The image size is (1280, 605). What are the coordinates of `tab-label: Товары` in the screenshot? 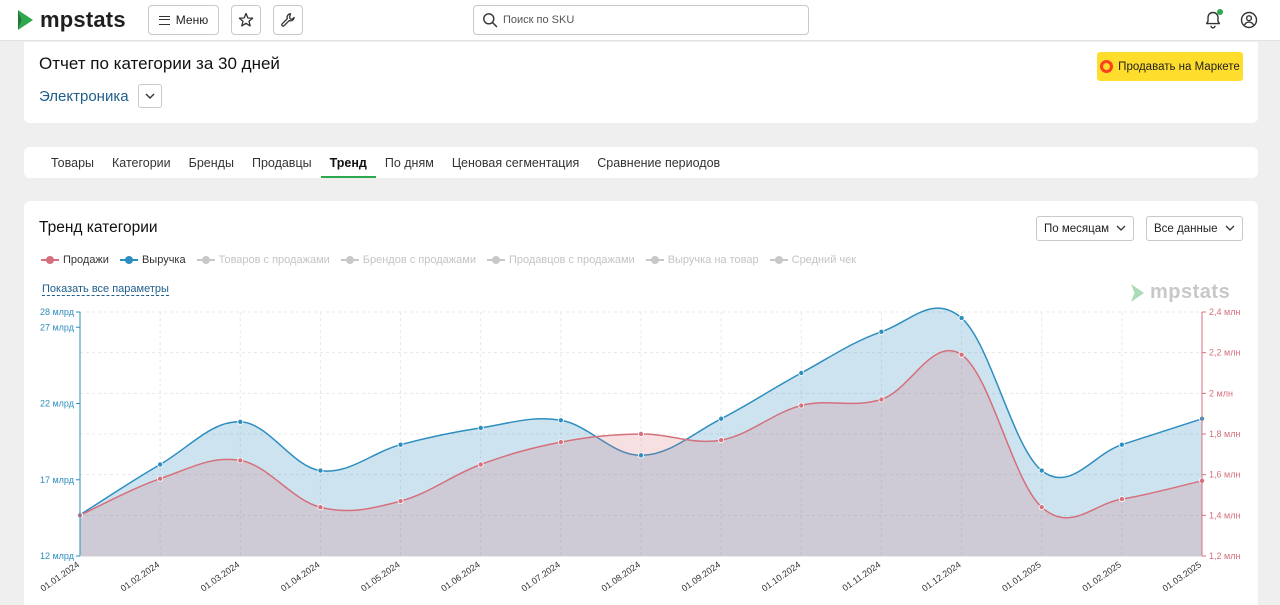 It's located at (72, 162).